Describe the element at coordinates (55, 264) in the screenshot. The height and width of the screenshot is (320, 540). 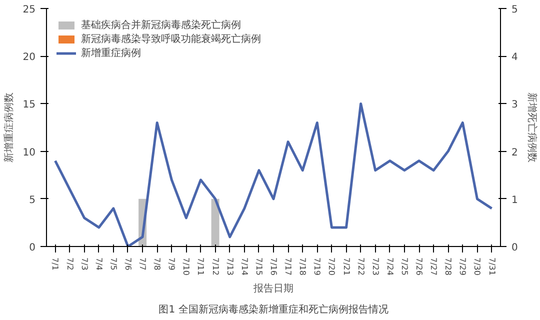
I see `x-tick-label: 7/1` at that location.